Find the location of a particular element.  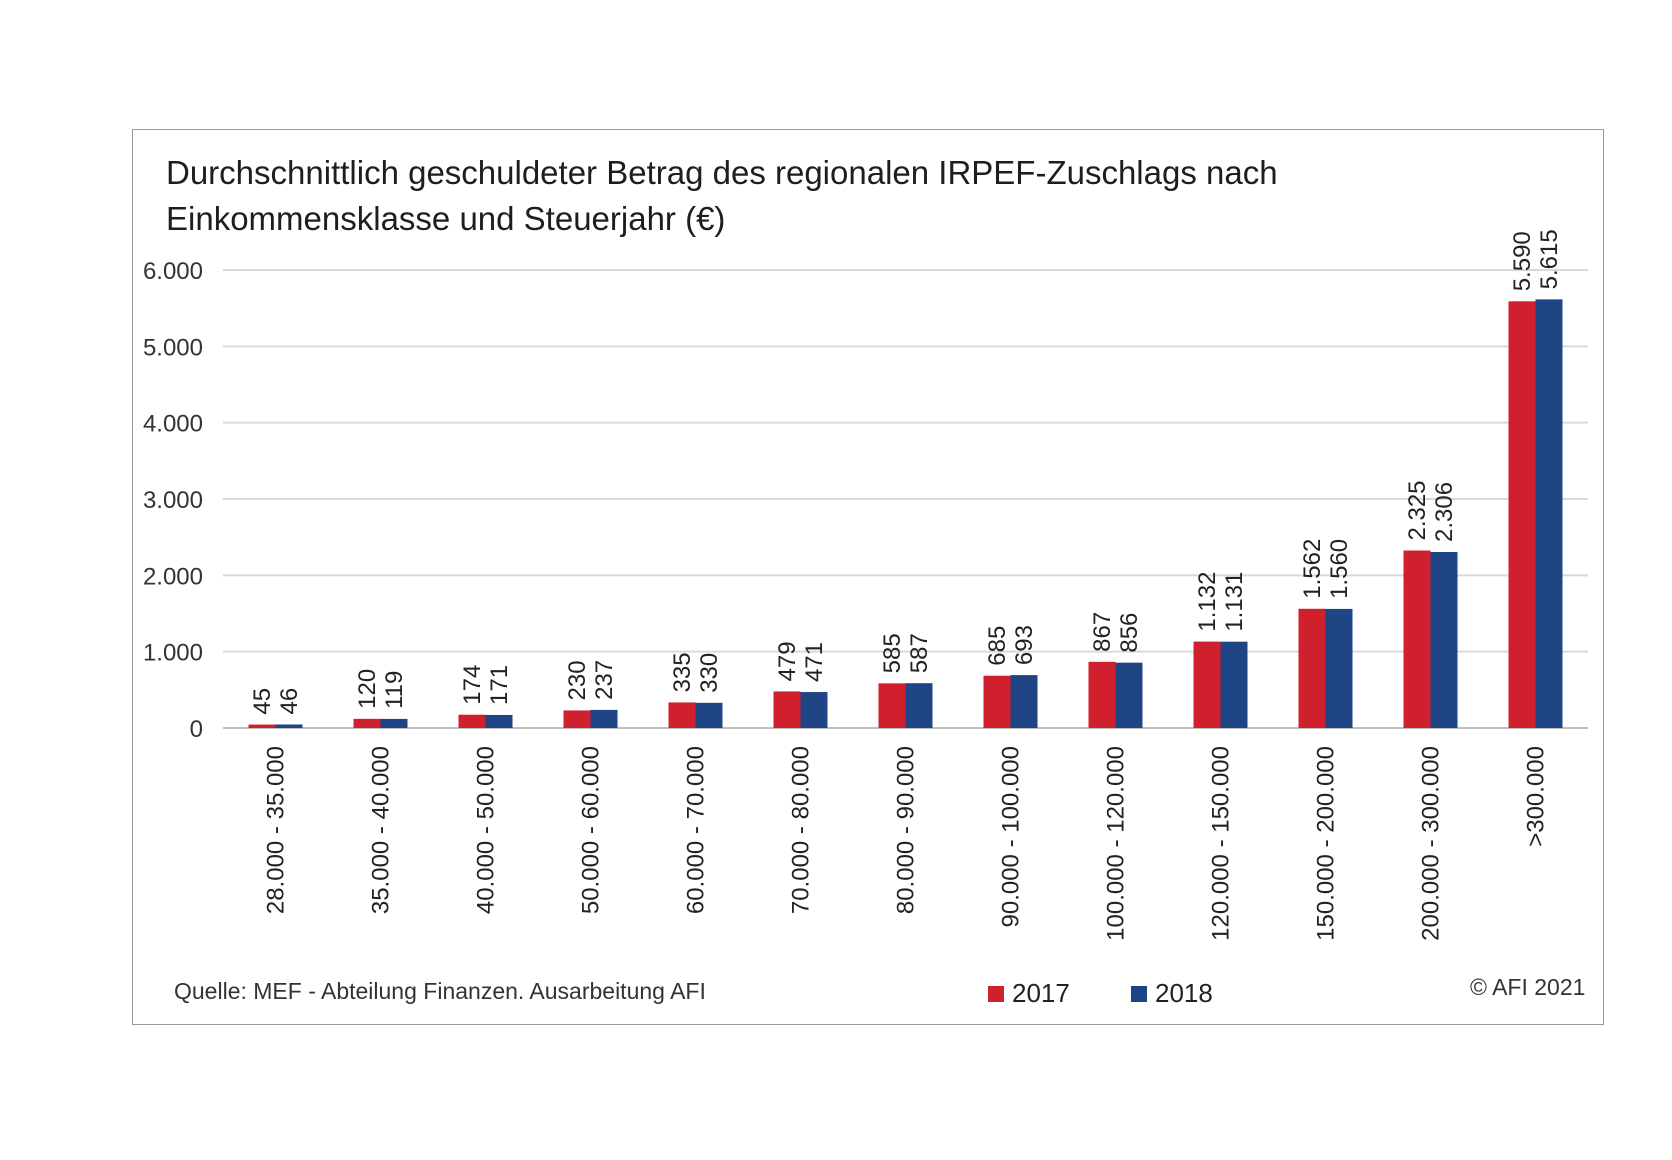

x-category-label: 40.000 - 50.000 is located at coordinates (486, 830).